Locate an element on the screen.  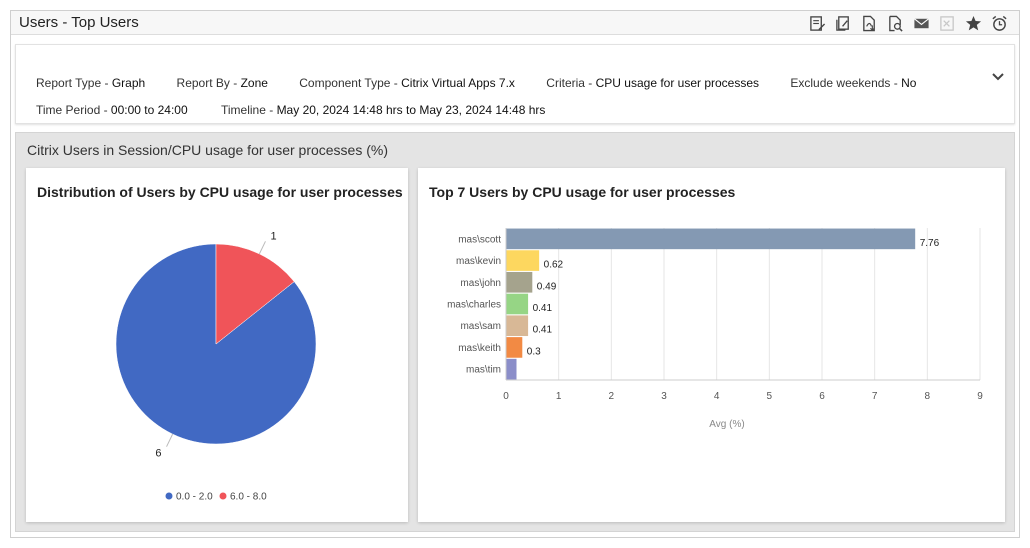
legend-label: 0.0 - 2.0 is located at coordinates (194, 497).